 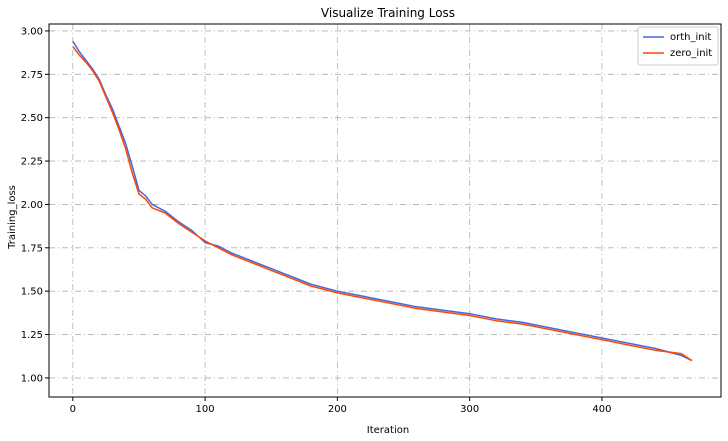 What do you see at coordinates (32, 292) in the screenshot?
I see `y-tick-label: 1.50` at bounding box center [32, 292].